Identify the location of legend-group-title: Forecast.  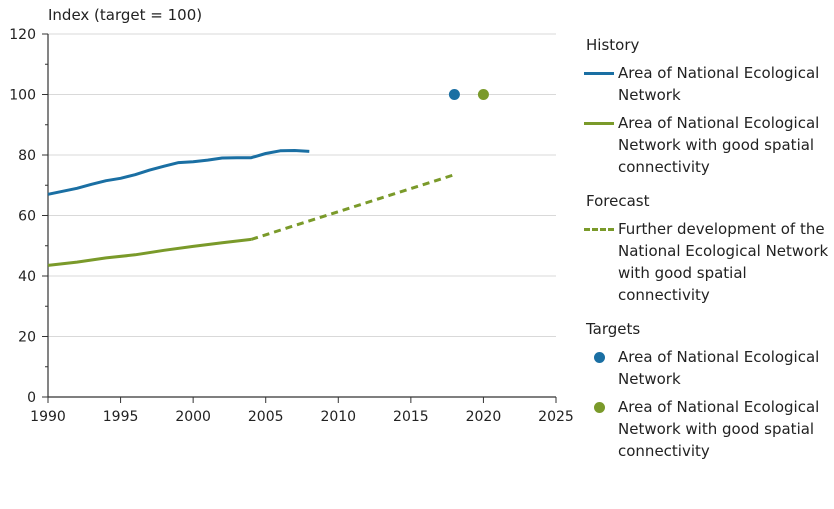
(618, 201).